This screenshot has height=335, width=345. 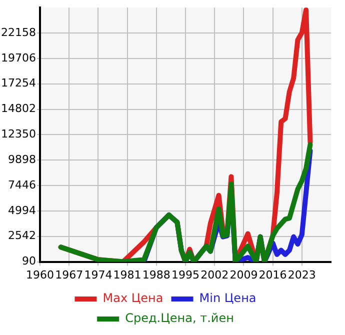 I want to click on y-tick-label: 90, so click(x=29, y=261).